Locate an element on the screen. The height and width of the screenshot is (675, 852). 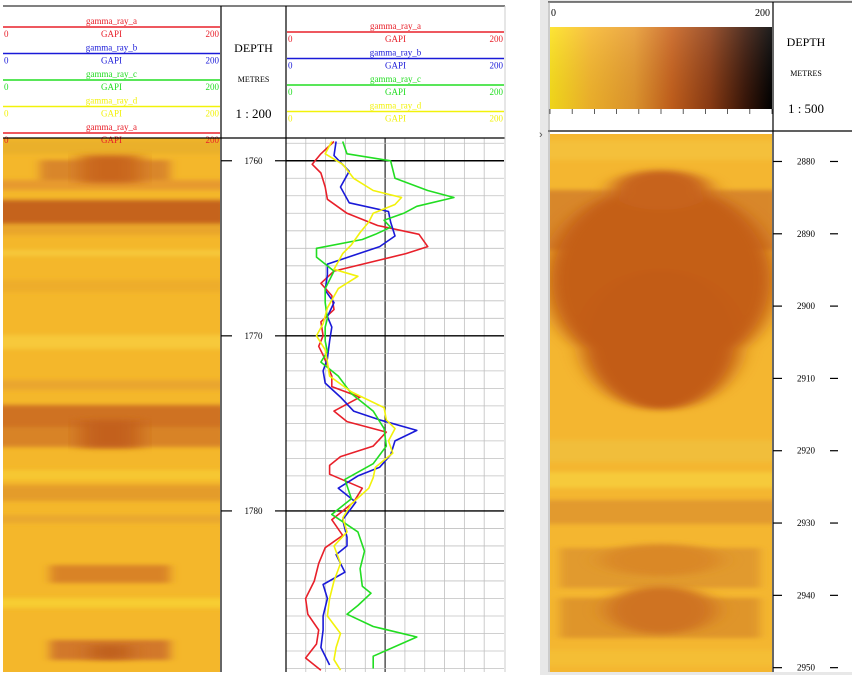
depth-tick-label: 1780 is located at coordinates (254, 511).